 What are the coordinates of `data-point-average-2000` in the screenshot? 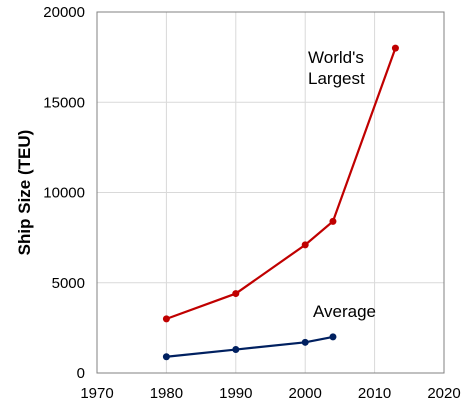 It's located at (305, 342).